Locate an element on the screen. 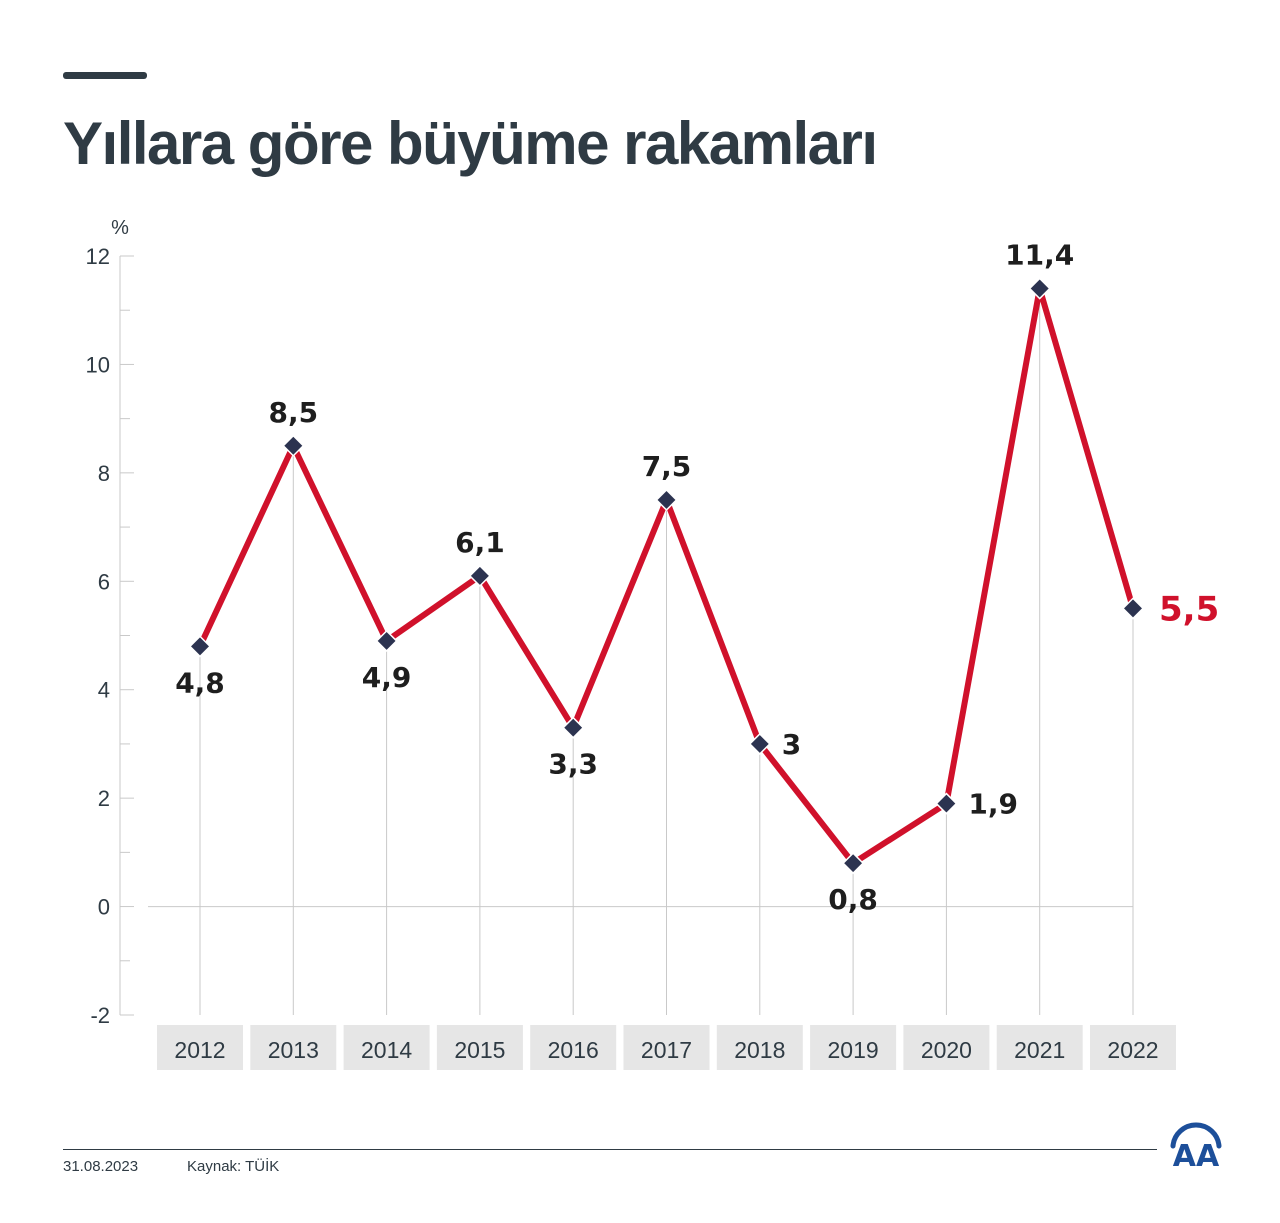 This screenshot has height=1223, width=1280. x-tick-label: 2012 is located at coordinates (199, 1050).